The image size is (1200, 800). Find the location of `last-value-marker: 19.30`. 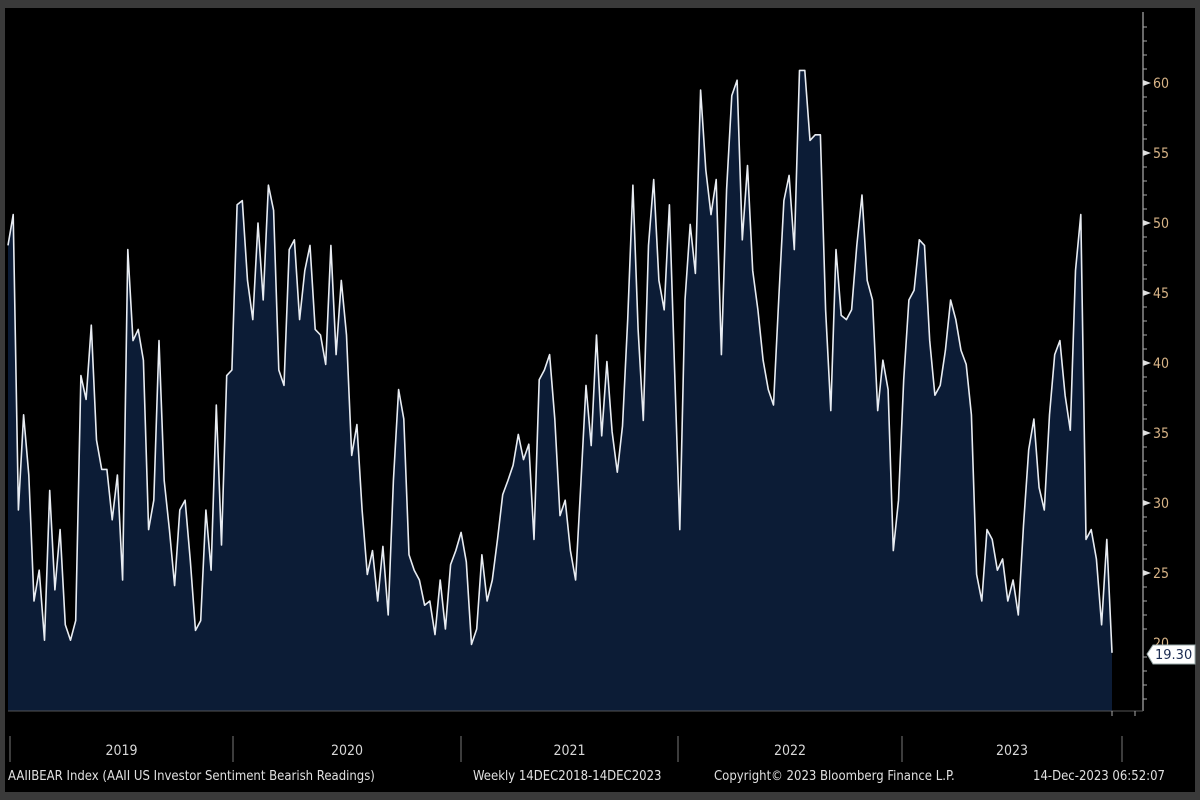

last-value-marker: 19.30 is located at coordinates (1171, 654).